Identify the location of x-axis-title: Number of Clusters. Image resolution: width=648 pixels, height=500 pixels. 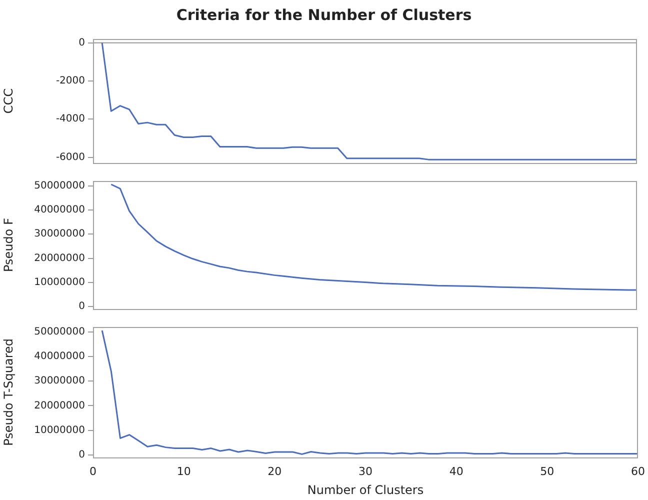
(365, 489).